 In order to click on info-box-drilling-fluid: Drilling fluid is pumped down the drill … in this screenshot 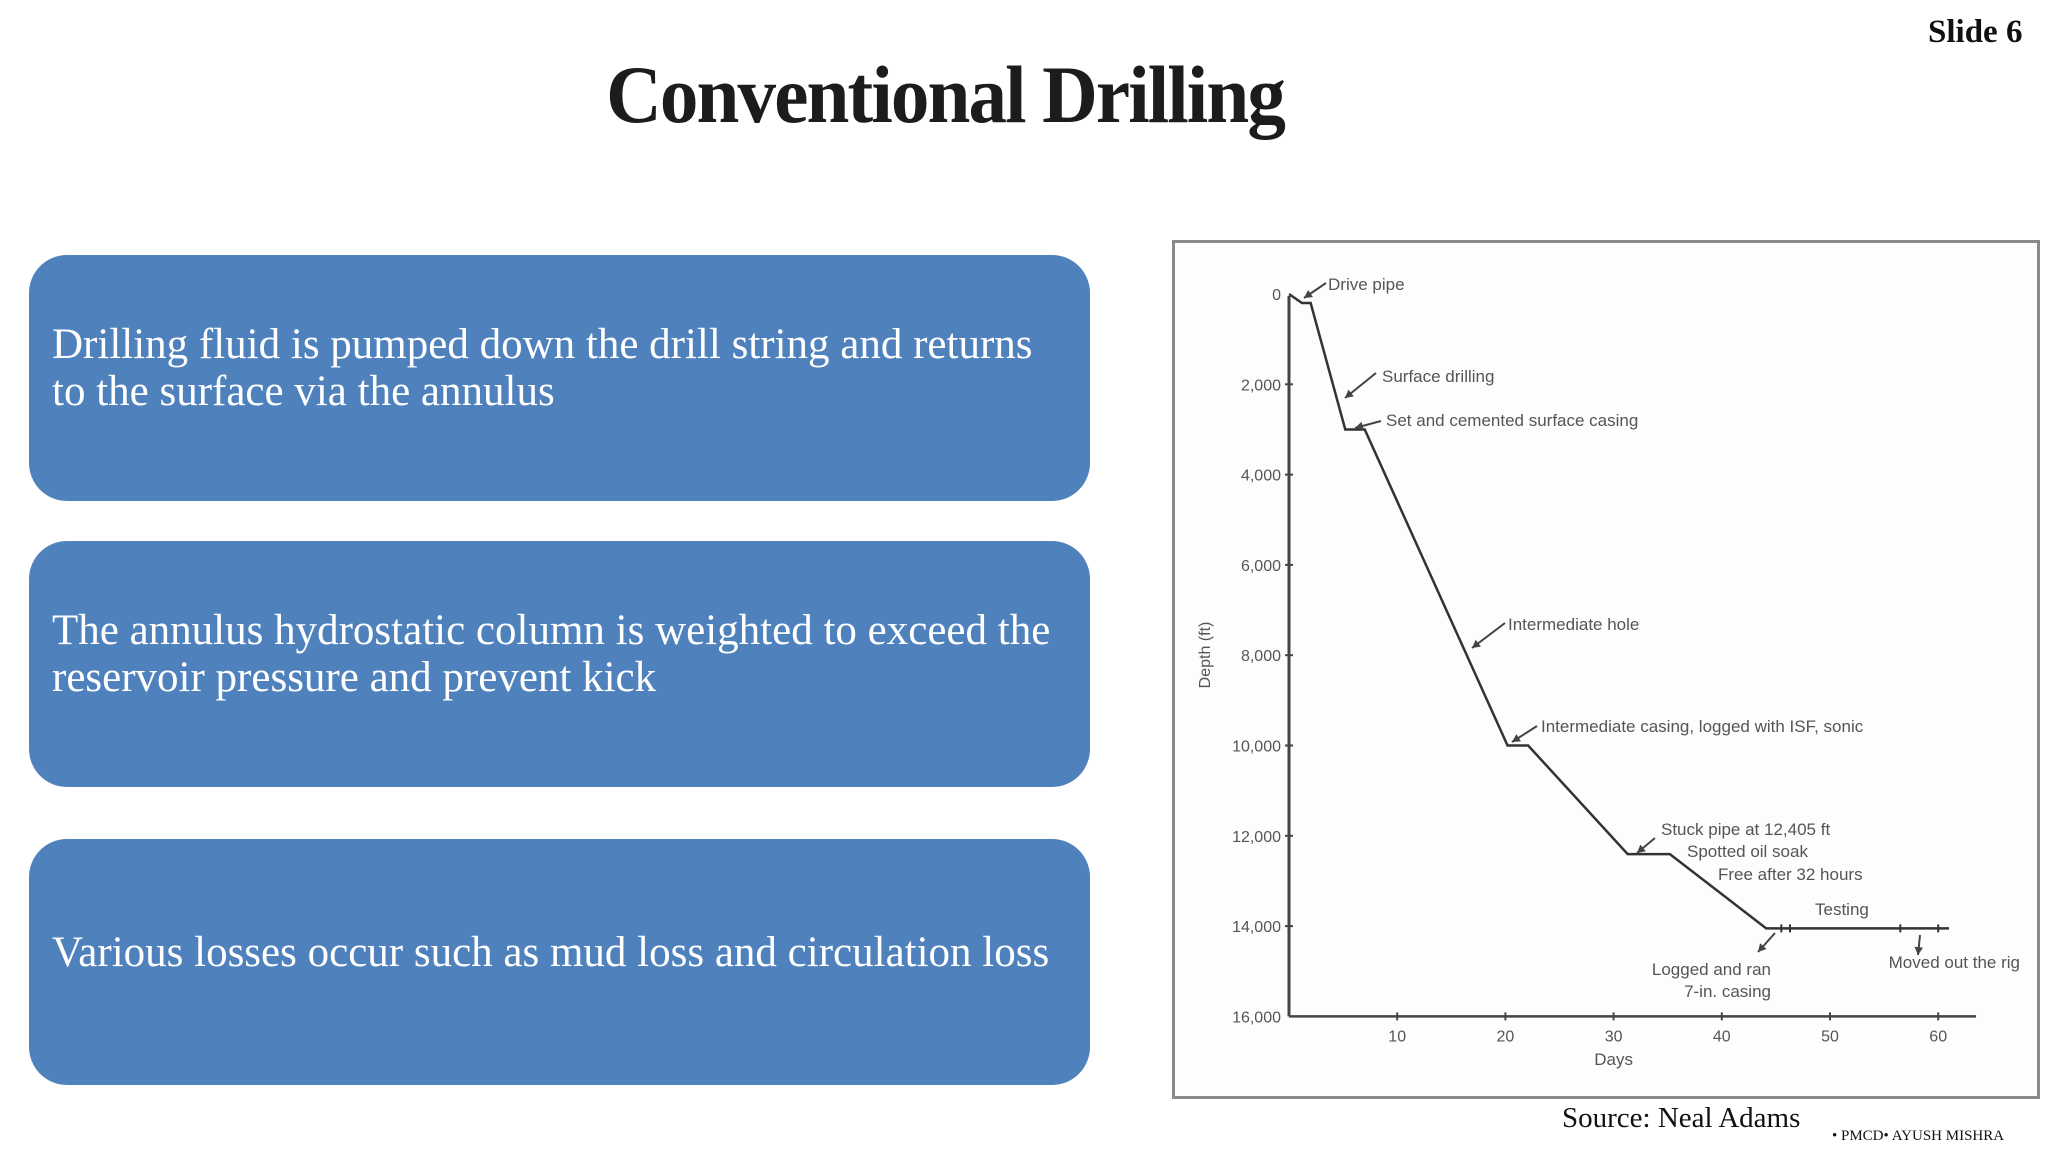, I will do `click(559, 378)`.